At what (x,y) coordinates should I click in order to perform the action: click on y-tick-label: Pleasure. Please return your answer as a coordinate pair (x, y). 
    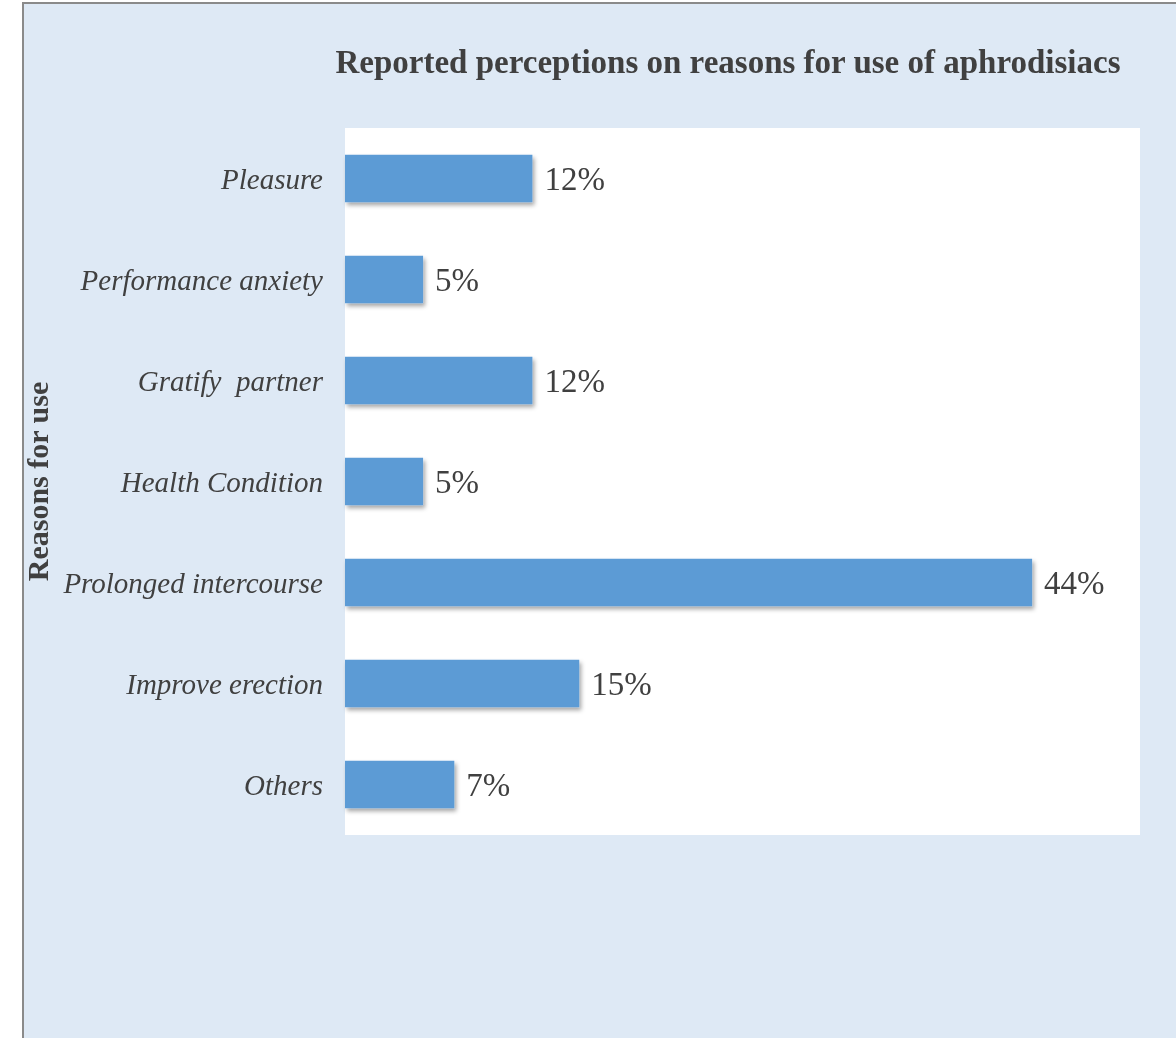
    Looking at the image, I should click on (271, 178).